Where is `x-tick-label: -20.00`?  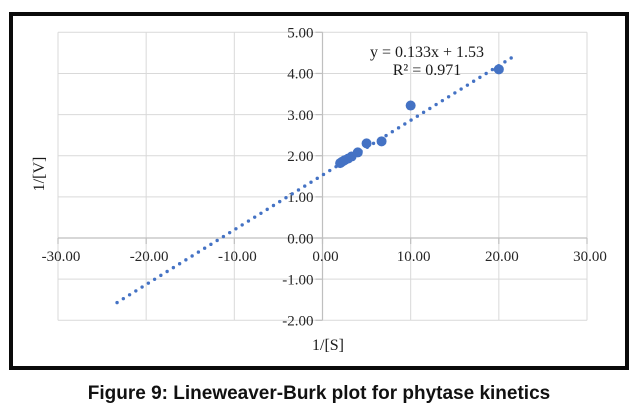
x-tick-label: -20.00 is located at coordinates (149, 257).